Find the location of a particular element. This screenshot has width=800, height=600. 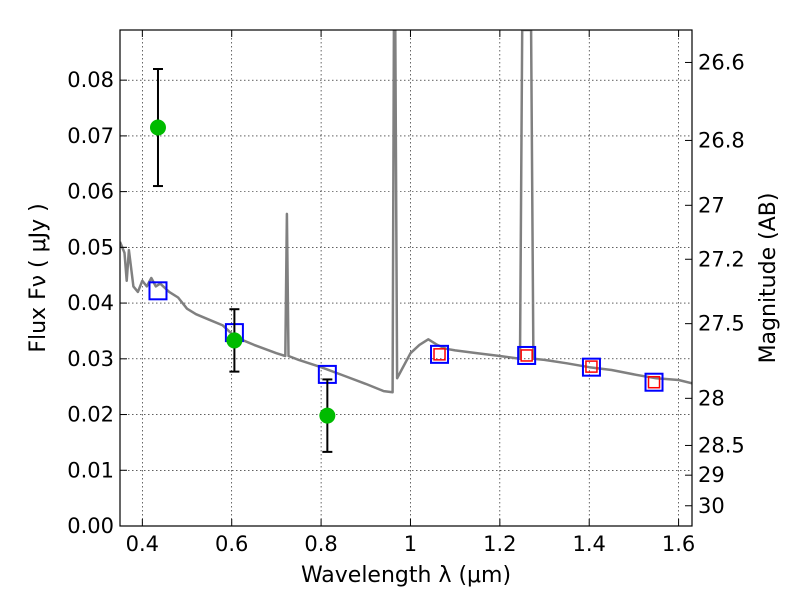

y-tick-label: 0.06 is located at coordinates (90, 192).